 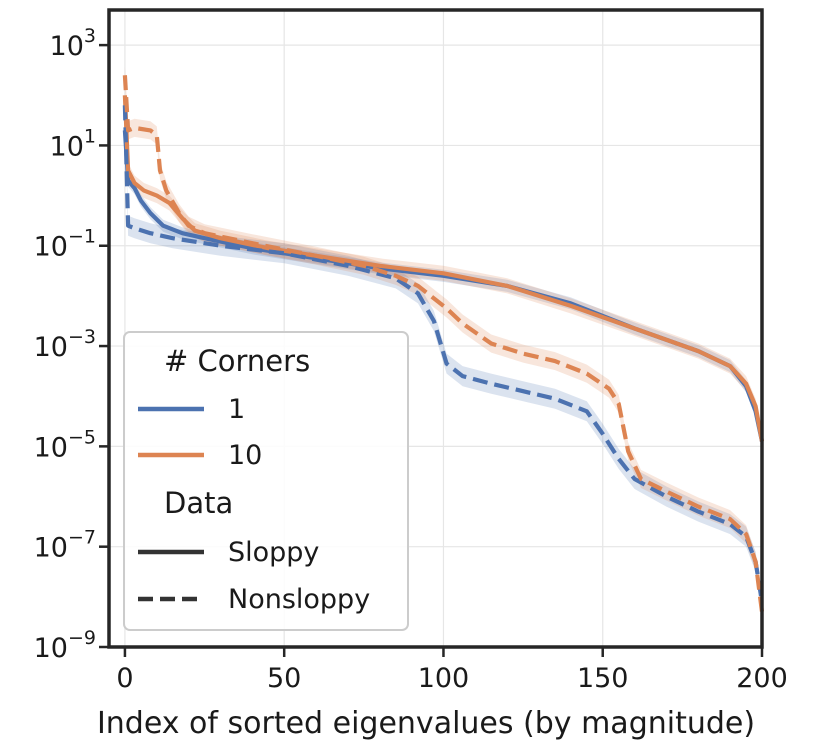 I want to click on y-tick-label: 10⁻⁵, so click(x=65, y=444).